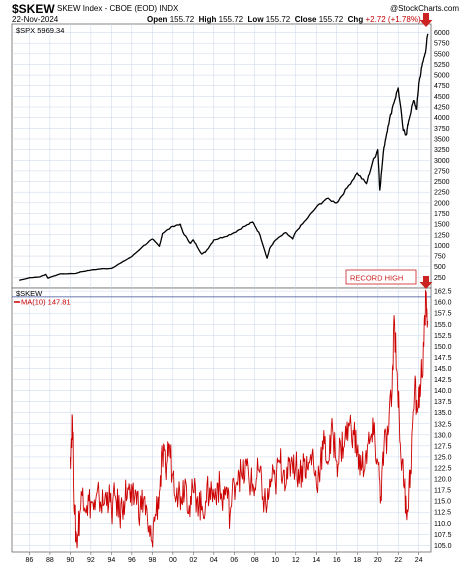 This screenshot has height=564, width=465. I want to click on y-tick-label: 157.5, so click(443, 314).